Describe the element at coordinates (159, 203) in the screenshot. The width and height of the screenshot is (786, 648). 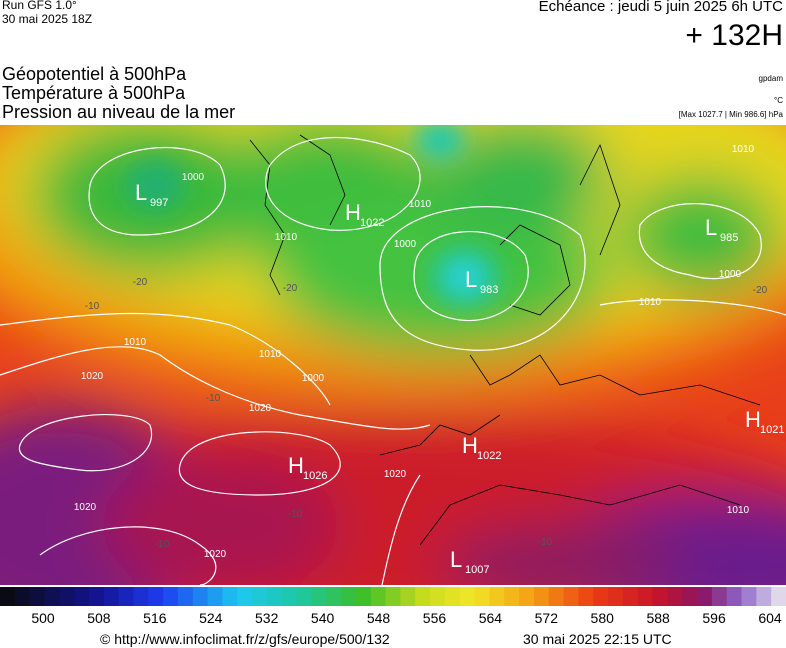
I see `center-value: 997` at that location.